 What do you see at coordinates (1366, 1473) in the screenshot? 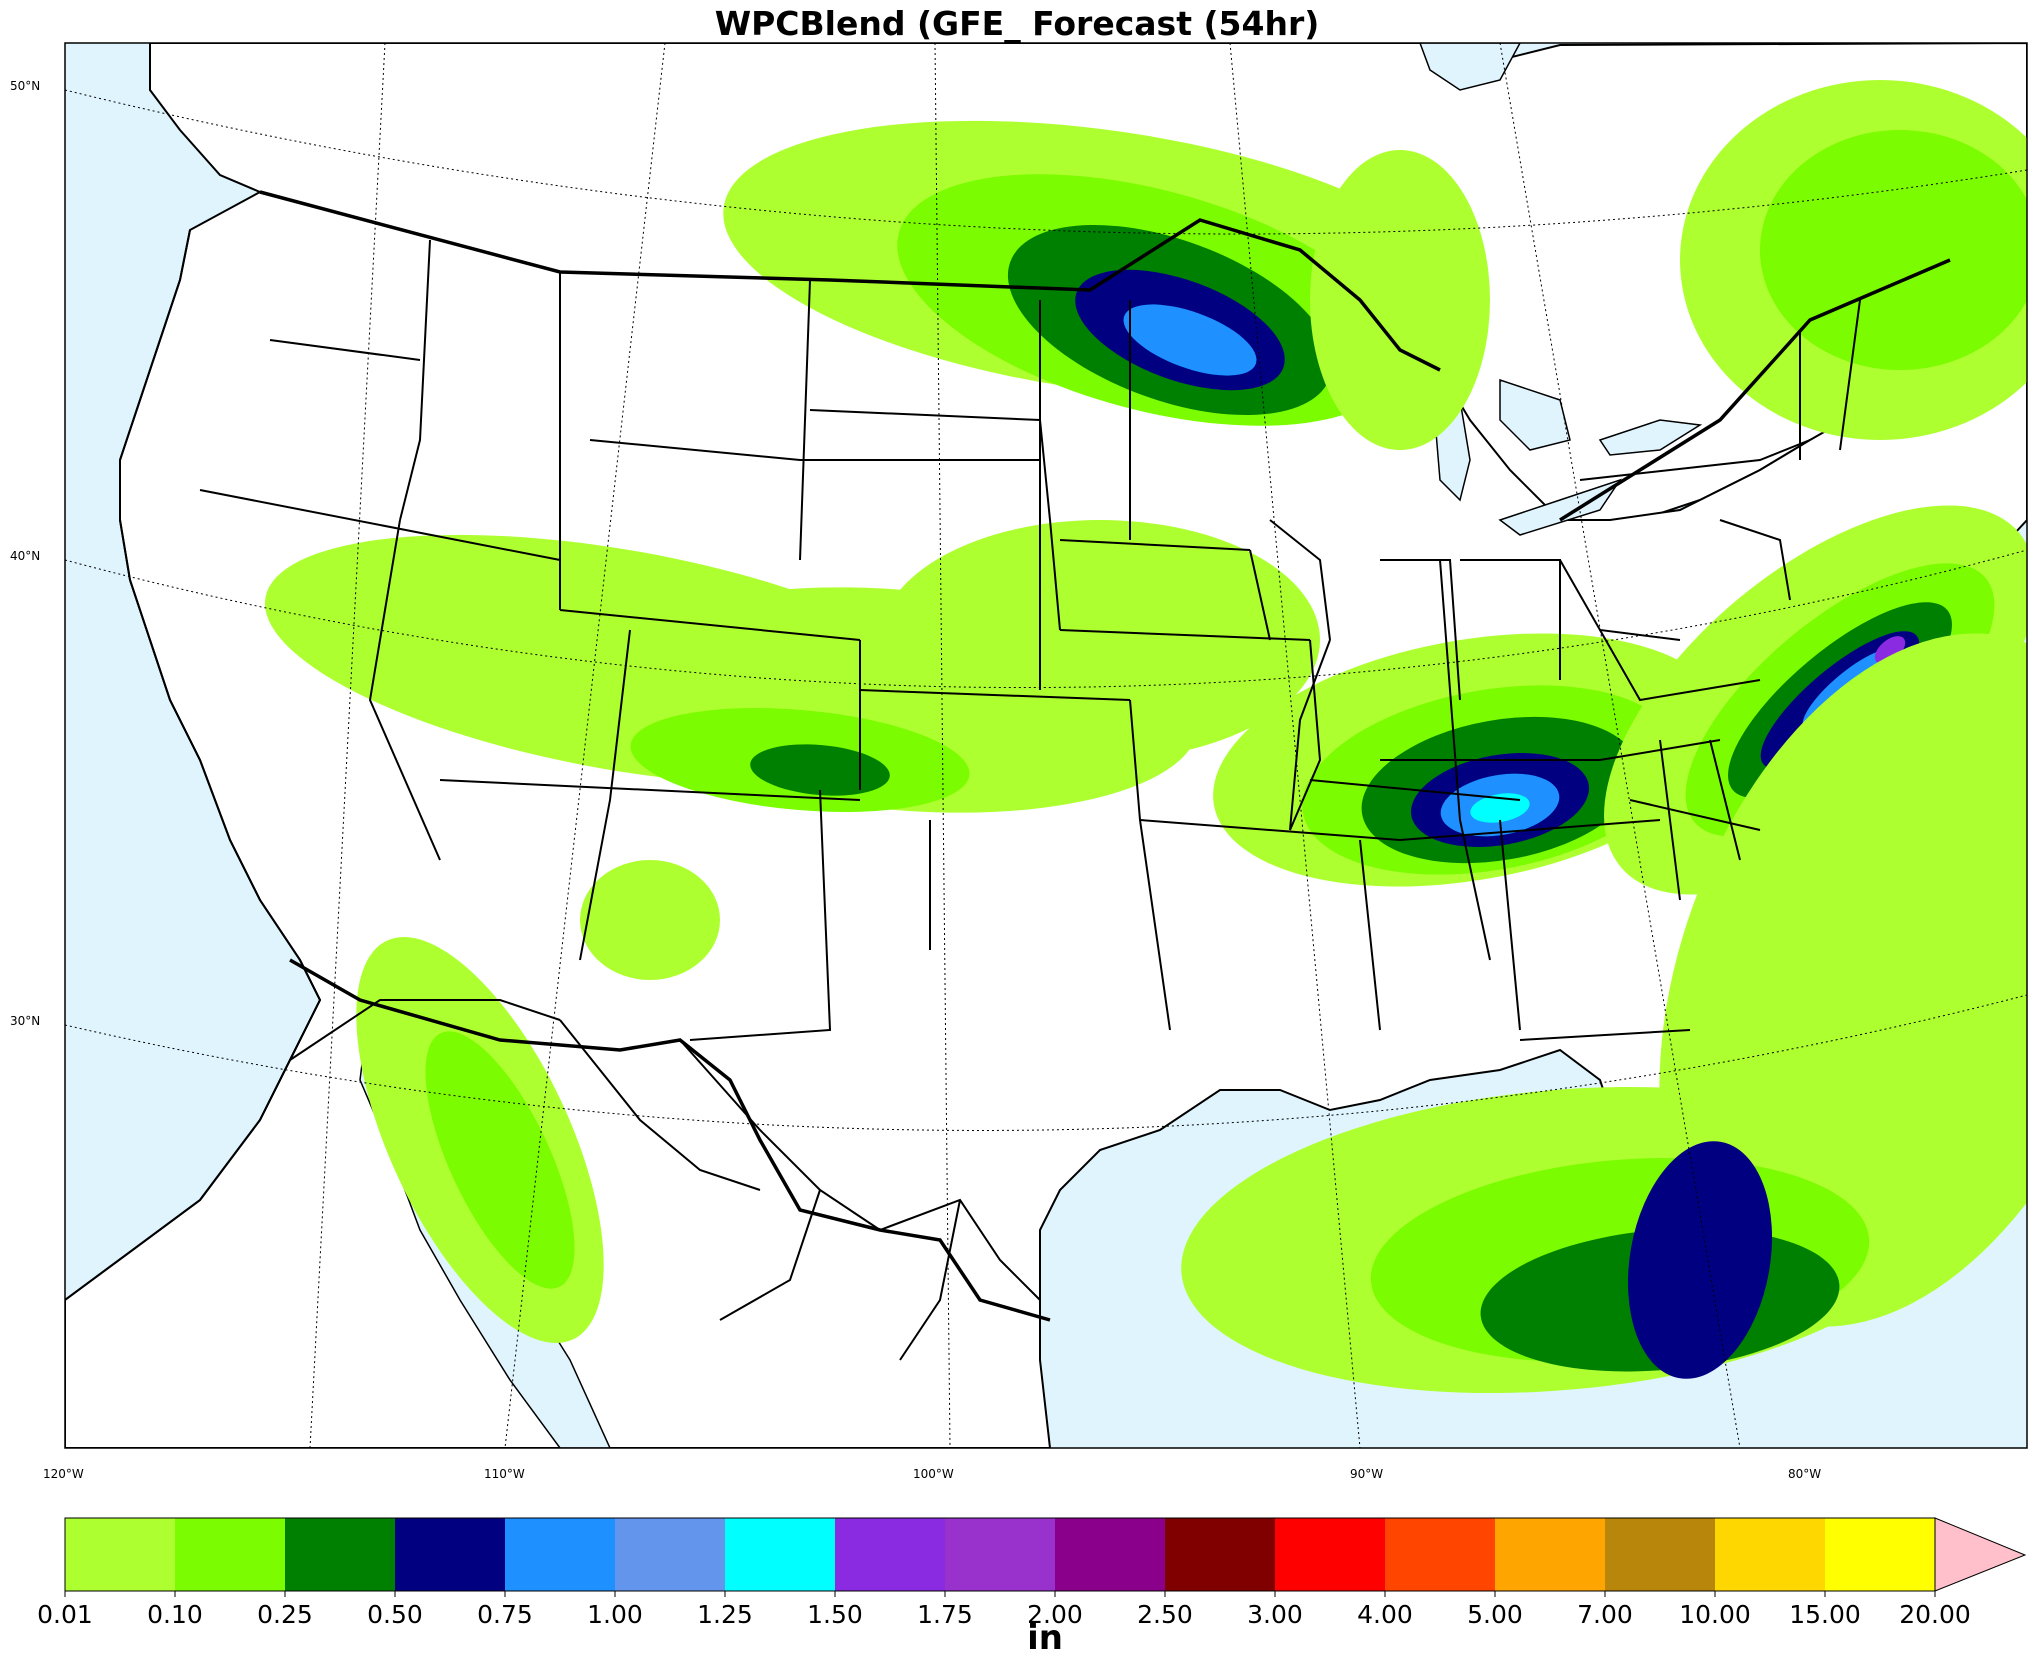
I see `lon-label-90w: 90°W` at bounding box center [1366, 1473].